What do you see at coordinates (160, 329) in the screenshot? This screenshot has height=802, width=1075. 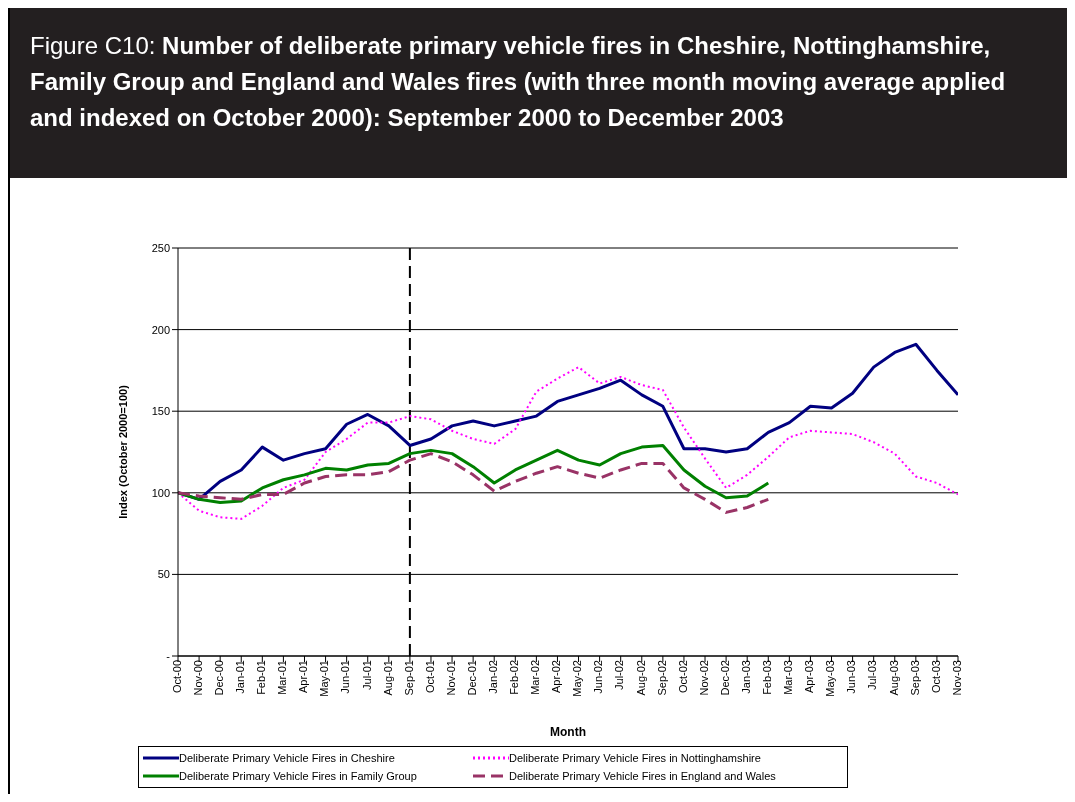 I see `y-tick-label: 200` at bounding box center [160, 329].